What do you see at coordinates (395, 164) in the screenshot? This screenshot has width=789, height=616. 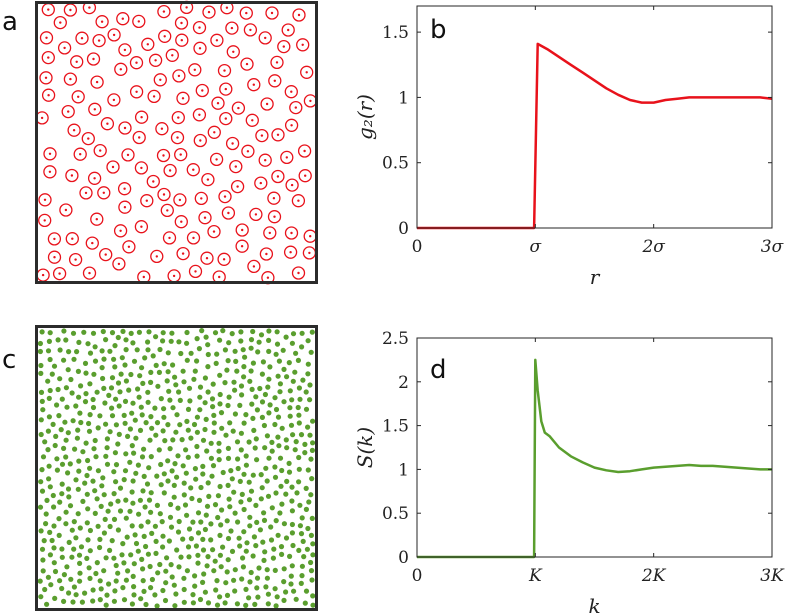 I see `y-tick-label: 0.5` at bounding box center [395, 164].